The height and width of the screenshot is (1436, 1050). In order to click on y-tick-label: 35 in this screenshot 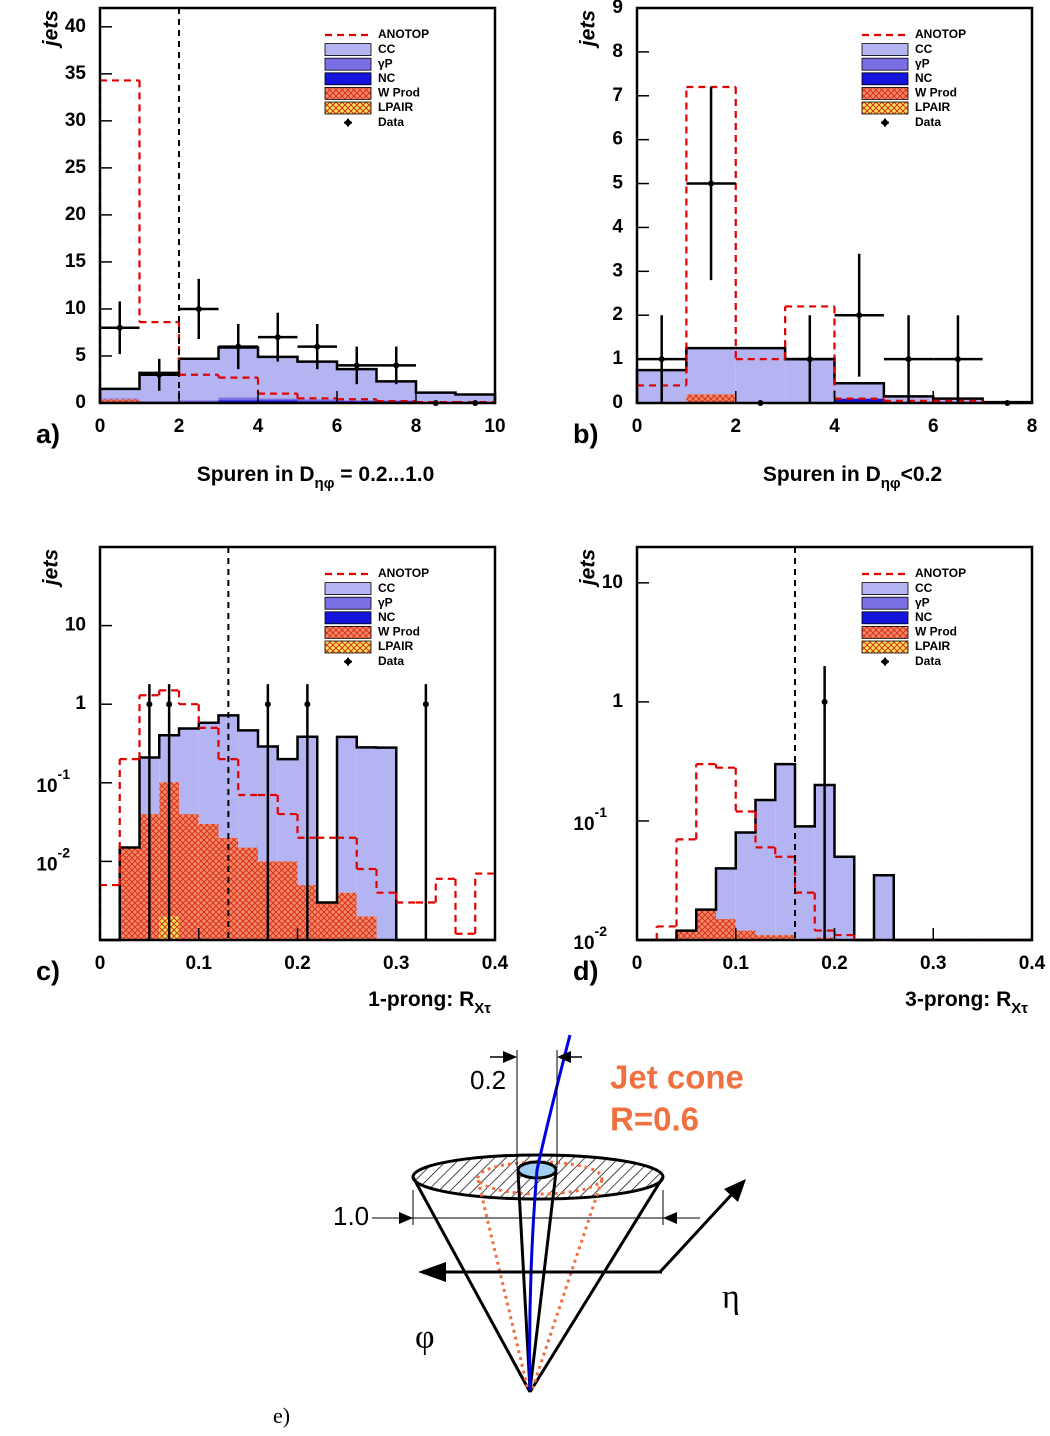, I will do `click(76, 73)`.